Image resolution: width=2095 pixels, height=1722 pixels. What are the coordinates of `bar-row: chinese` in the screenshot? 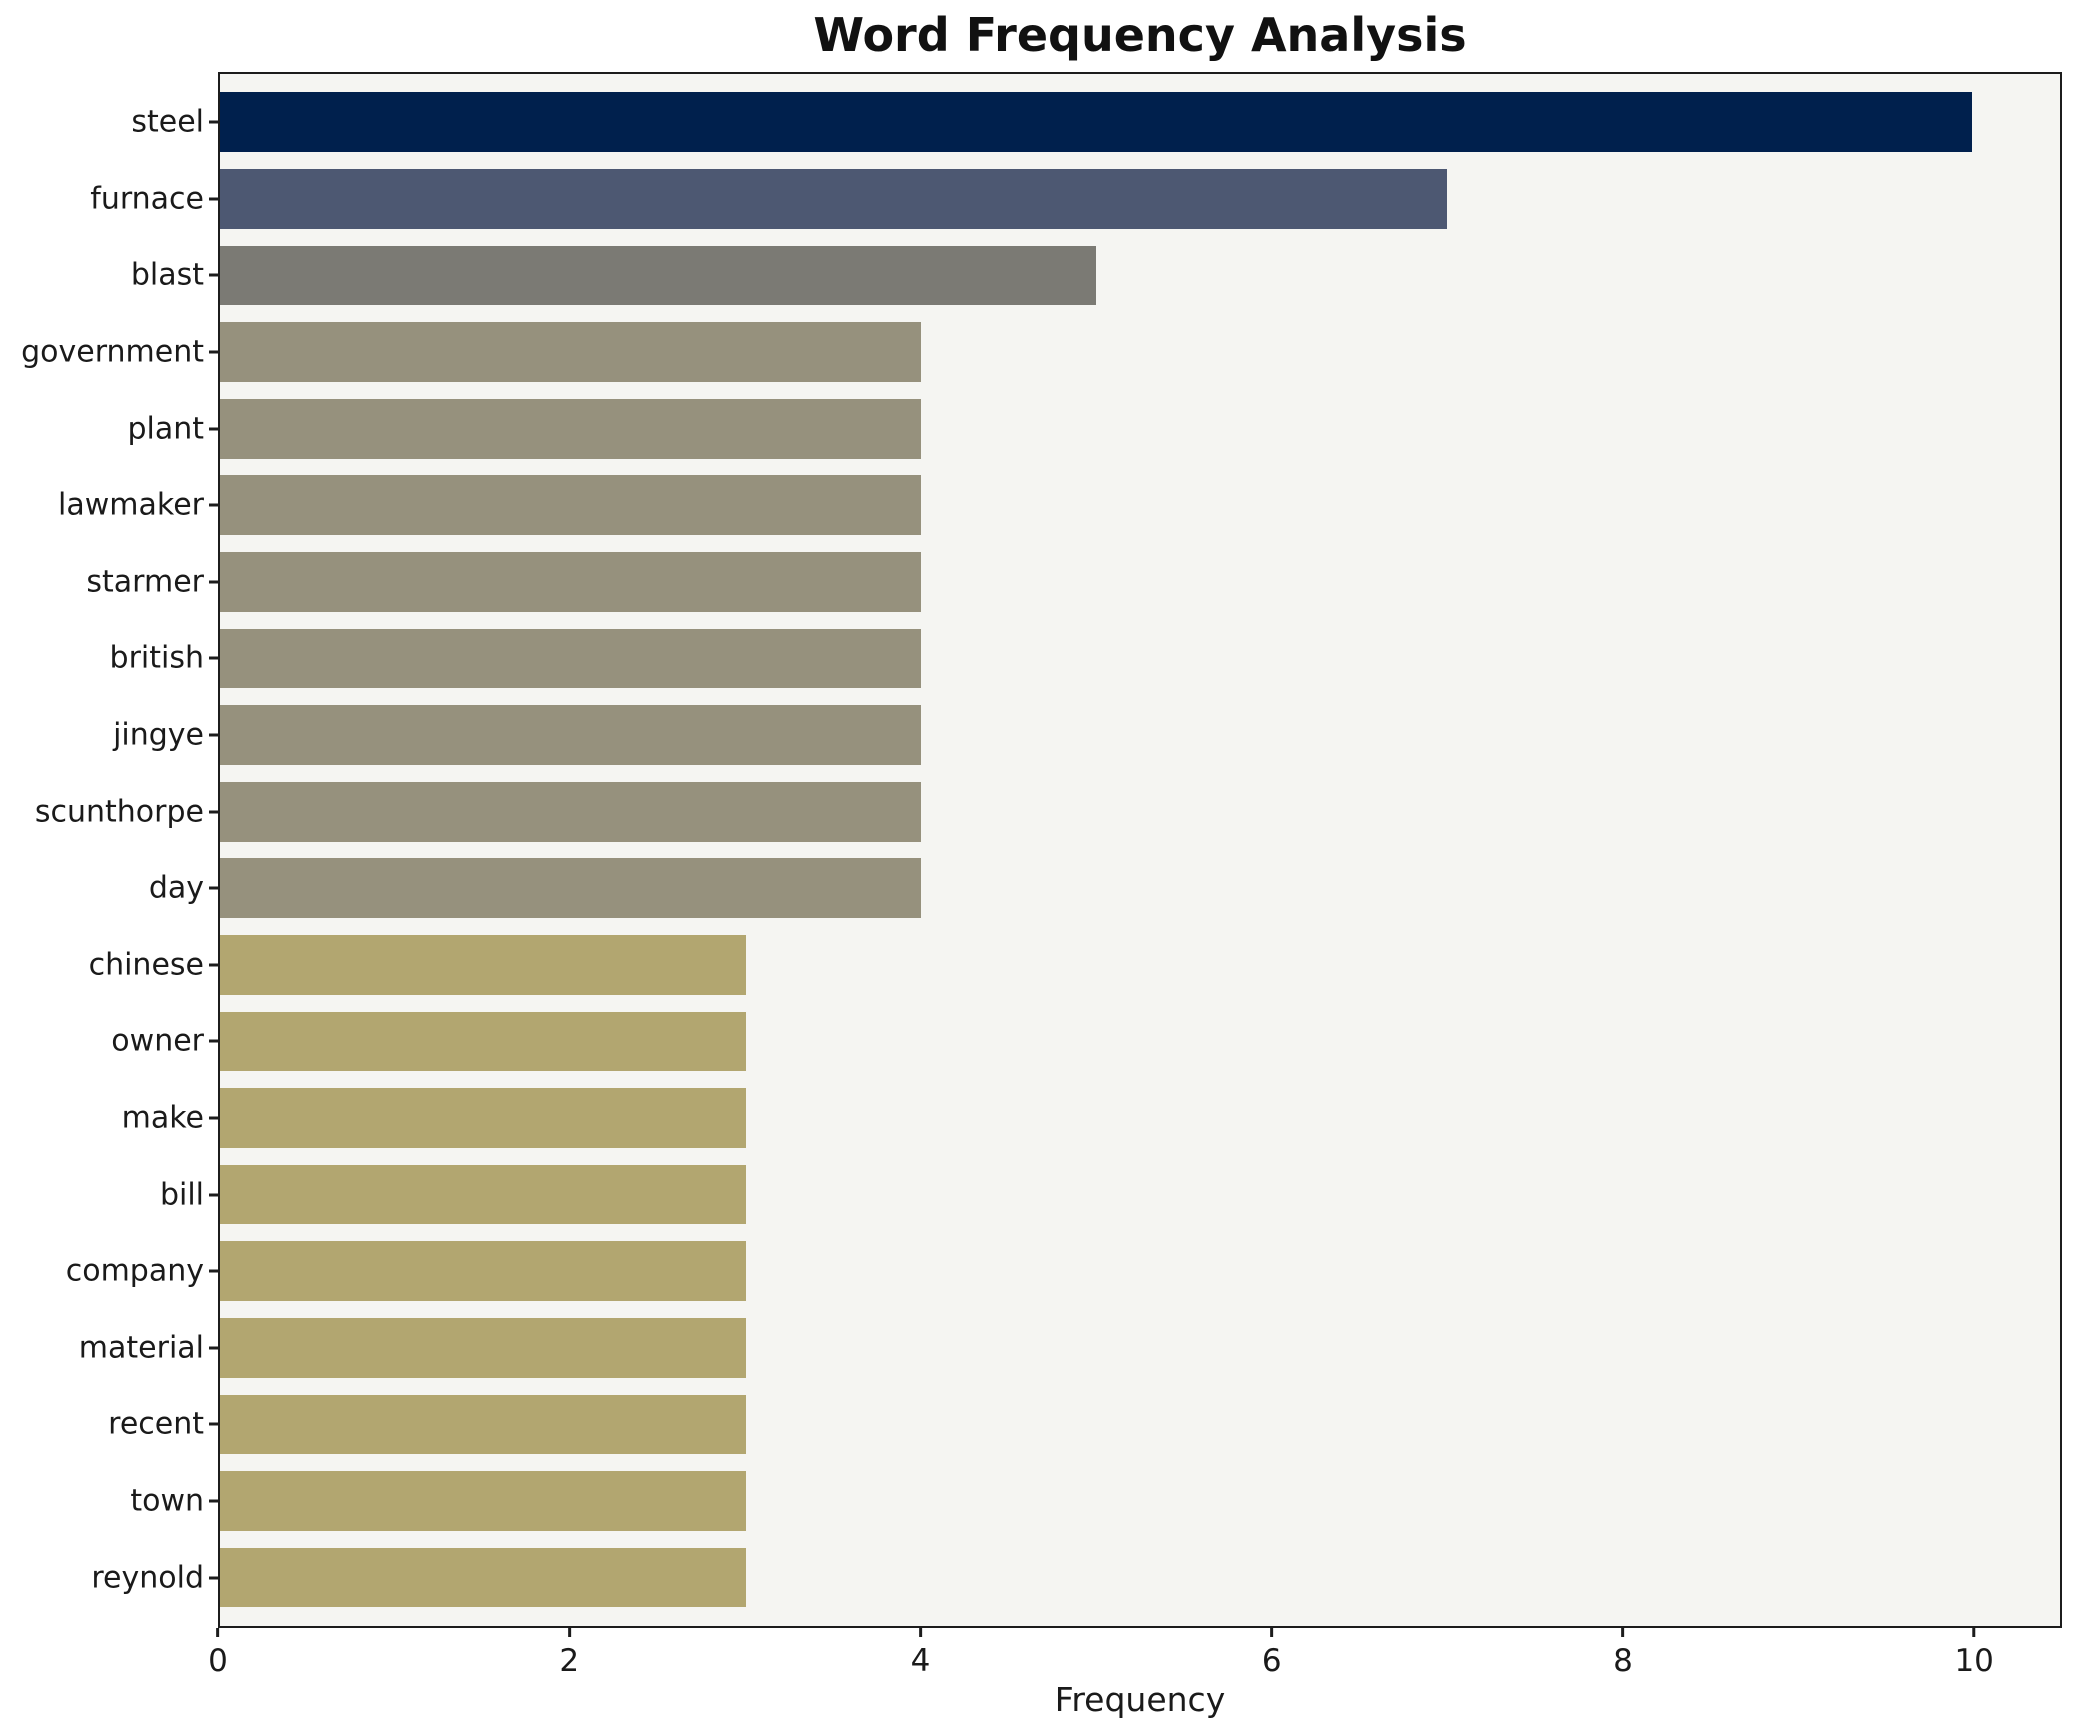 It's located at (1074, 965).